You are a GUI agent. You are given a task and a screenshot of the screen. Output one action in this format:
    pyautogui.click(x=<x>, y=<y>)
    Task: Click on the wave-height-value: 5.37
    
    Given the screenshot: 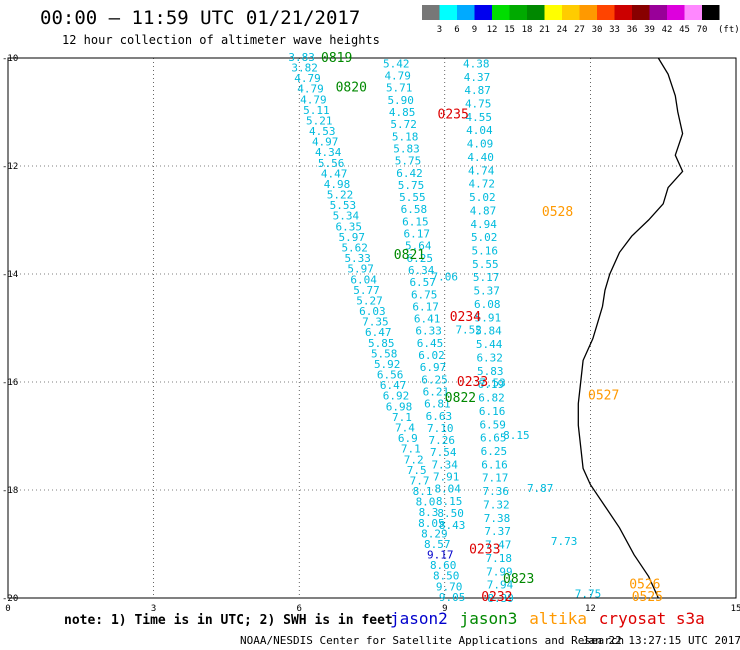 What is the action you would take?
    pyautogui.click(x=486, y=291)
    